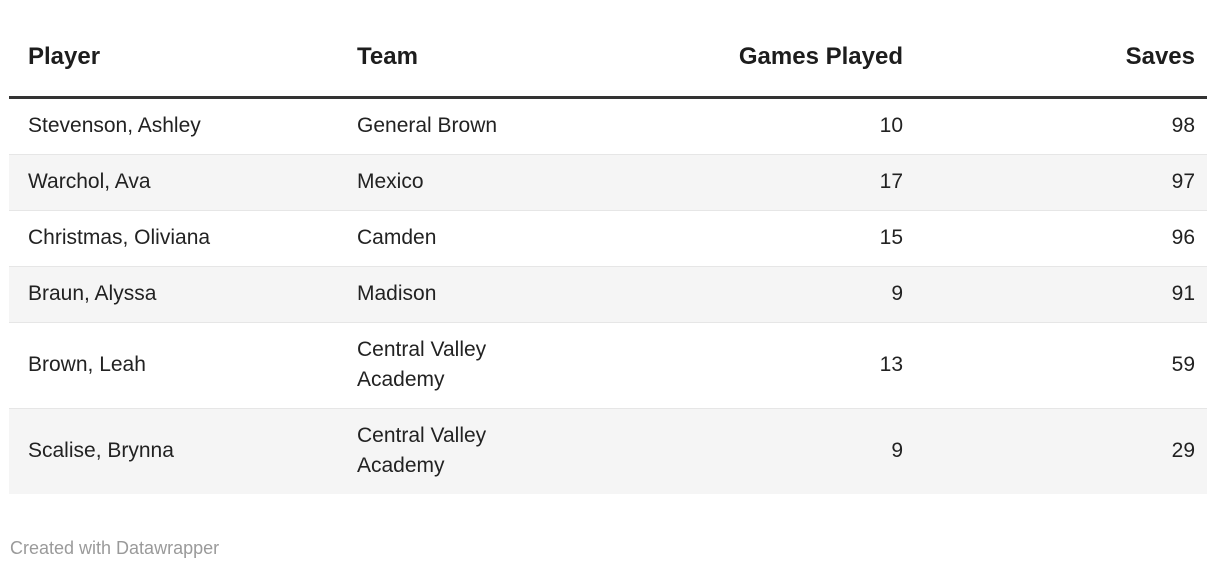 The image size is (1220, 564). I want to click on table-row: Christmas, Oliviana Camden 15 96, so click(608, 238).